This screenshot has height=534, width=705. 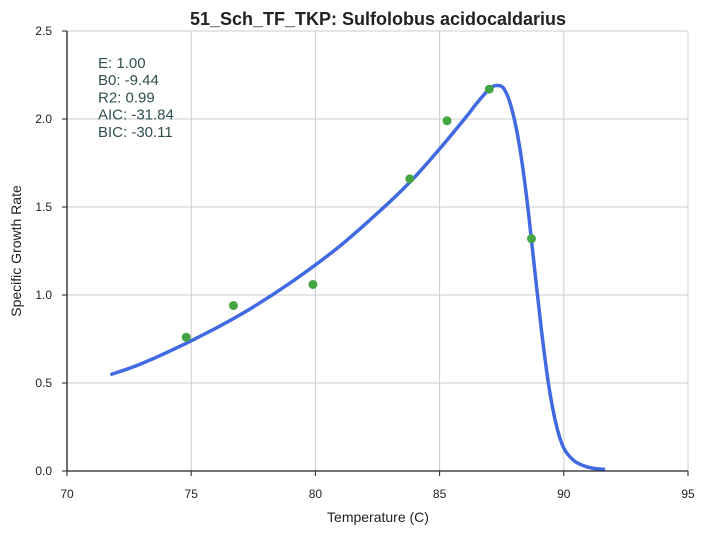 What do you see at coordinates (688, 494) in the screenshot?
I see `x-tick-label: 95` at bounding box center [688, 494].